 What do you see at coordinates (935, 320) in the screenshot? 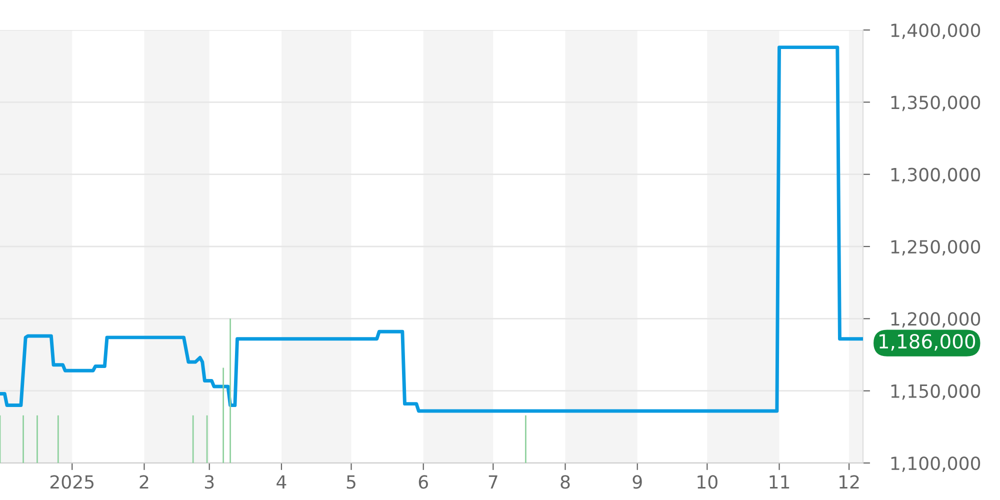
I see `y-tick-label: 1,200,000` at bounding box center [935, 320].